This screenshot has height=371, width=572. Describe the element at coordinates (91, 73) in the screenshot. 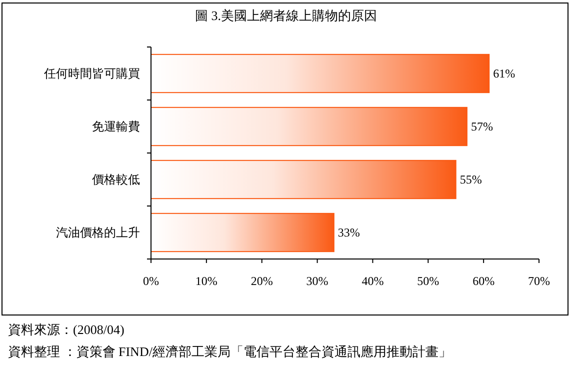

I see `y-tick-label: 任何時間皆可購買` at that location.